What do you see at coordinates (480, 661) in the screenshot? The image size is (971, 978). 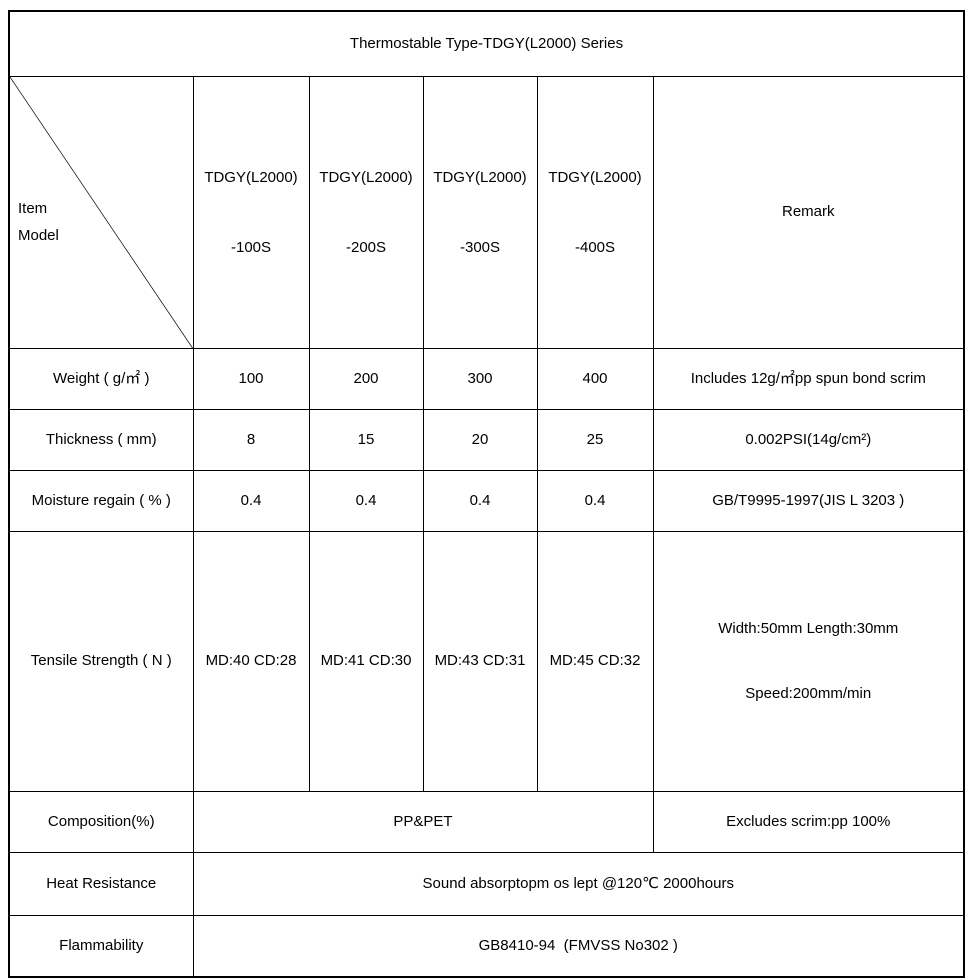 I see `value-cell-tensile-300s: MD:43 CD:31` at bounding box center [480, 661].